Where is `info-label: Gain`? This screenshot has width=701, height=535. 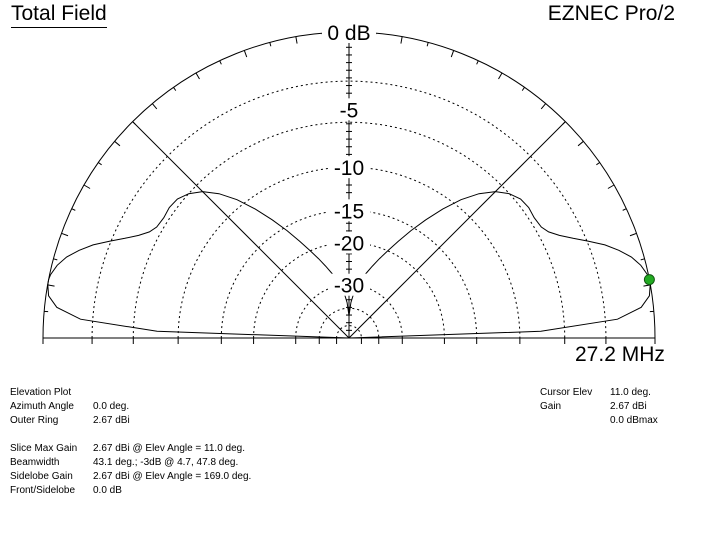 info-label: Gain is located at coordinates (551, 406).